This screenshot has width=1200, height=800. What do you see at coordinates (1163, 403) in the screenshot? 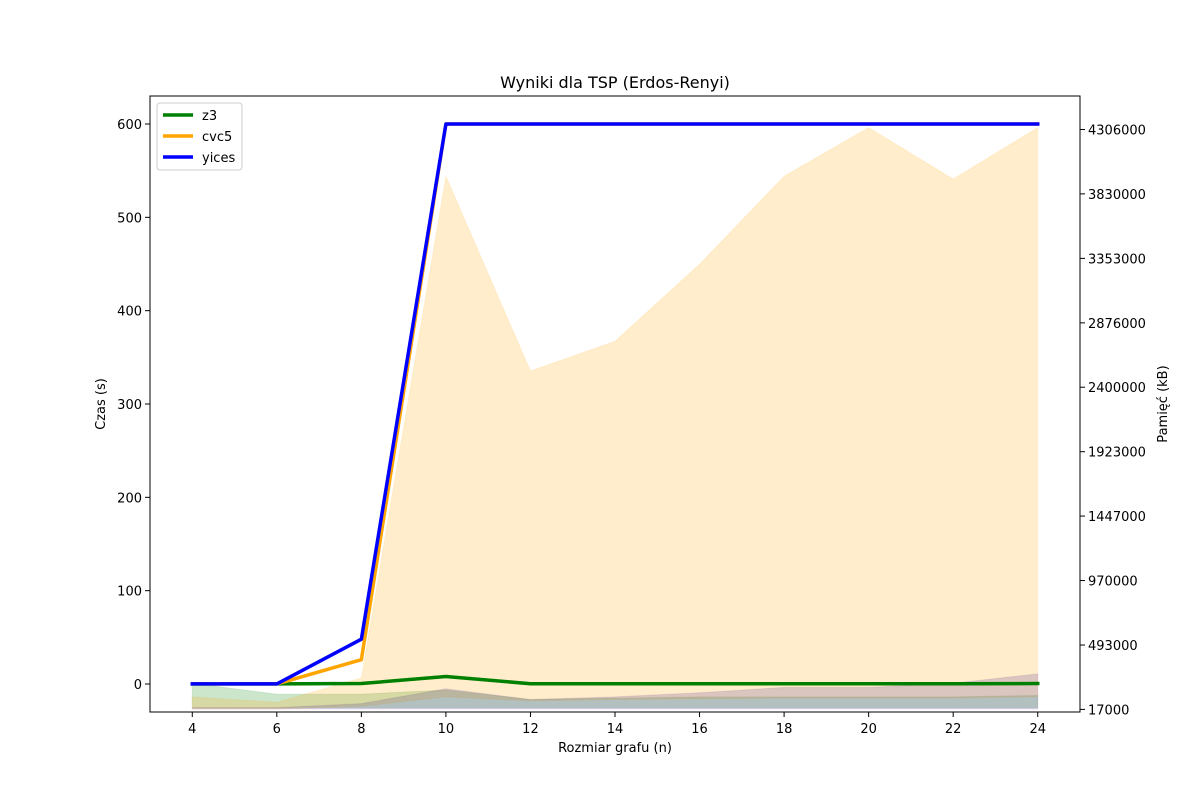
I see `y2-axis-label: Pamięć (kB)` at bounding box center [1163, 403].